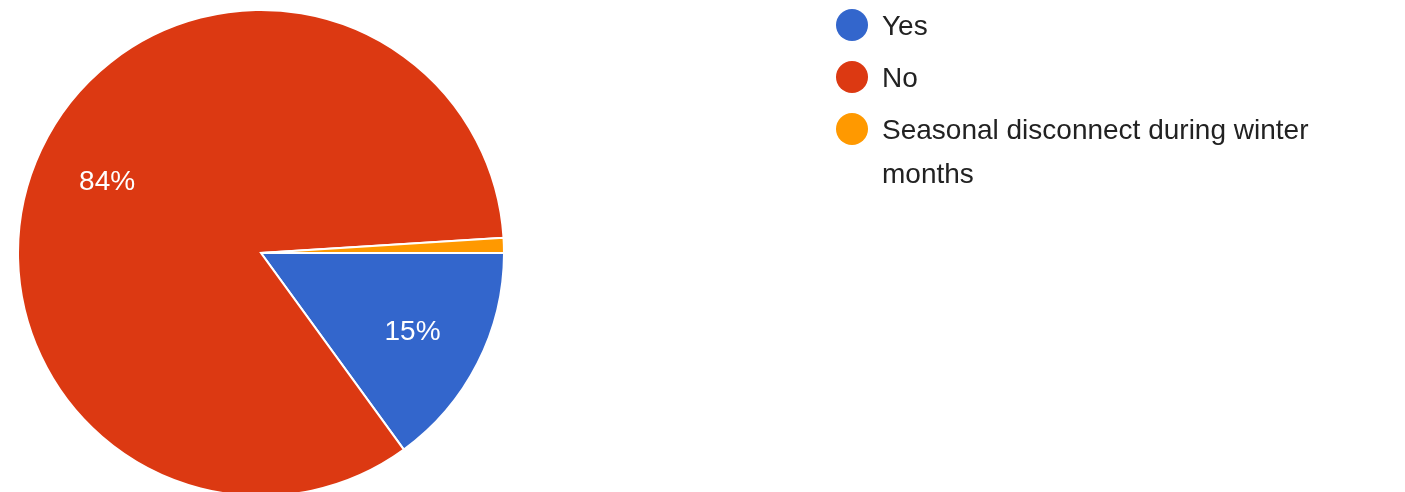 This screenshot has width=1405, height=492. What do you see at coordinates (412, 330) in the screenshot?
I see `data-label: 15%` at bounding box center [412, 330].